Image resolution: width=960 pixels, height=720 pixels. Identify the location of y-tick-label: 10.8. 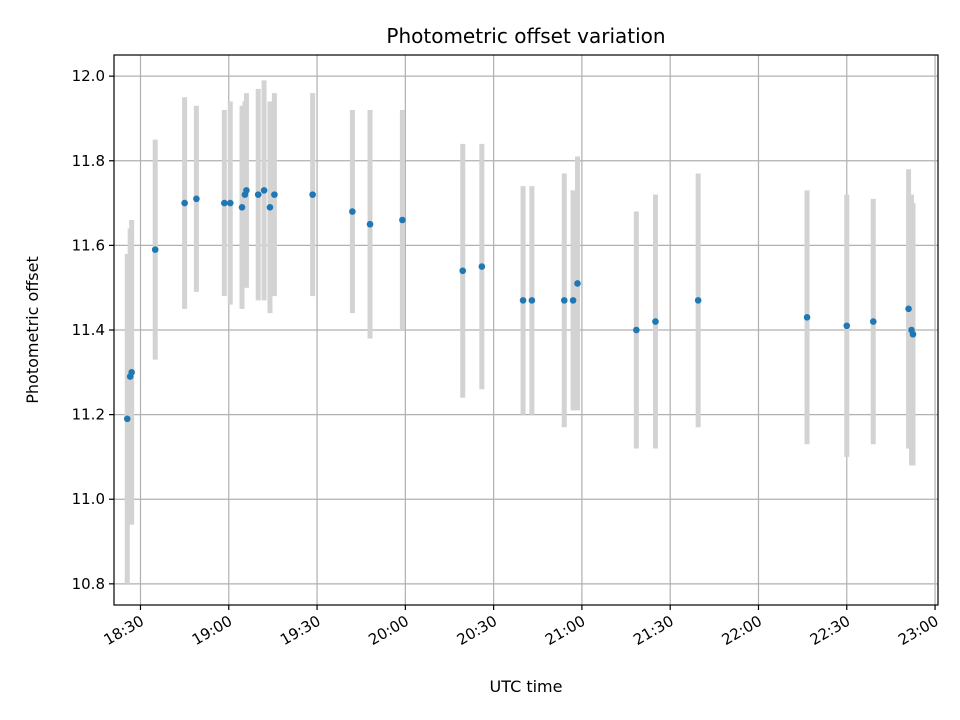
(88, 584).